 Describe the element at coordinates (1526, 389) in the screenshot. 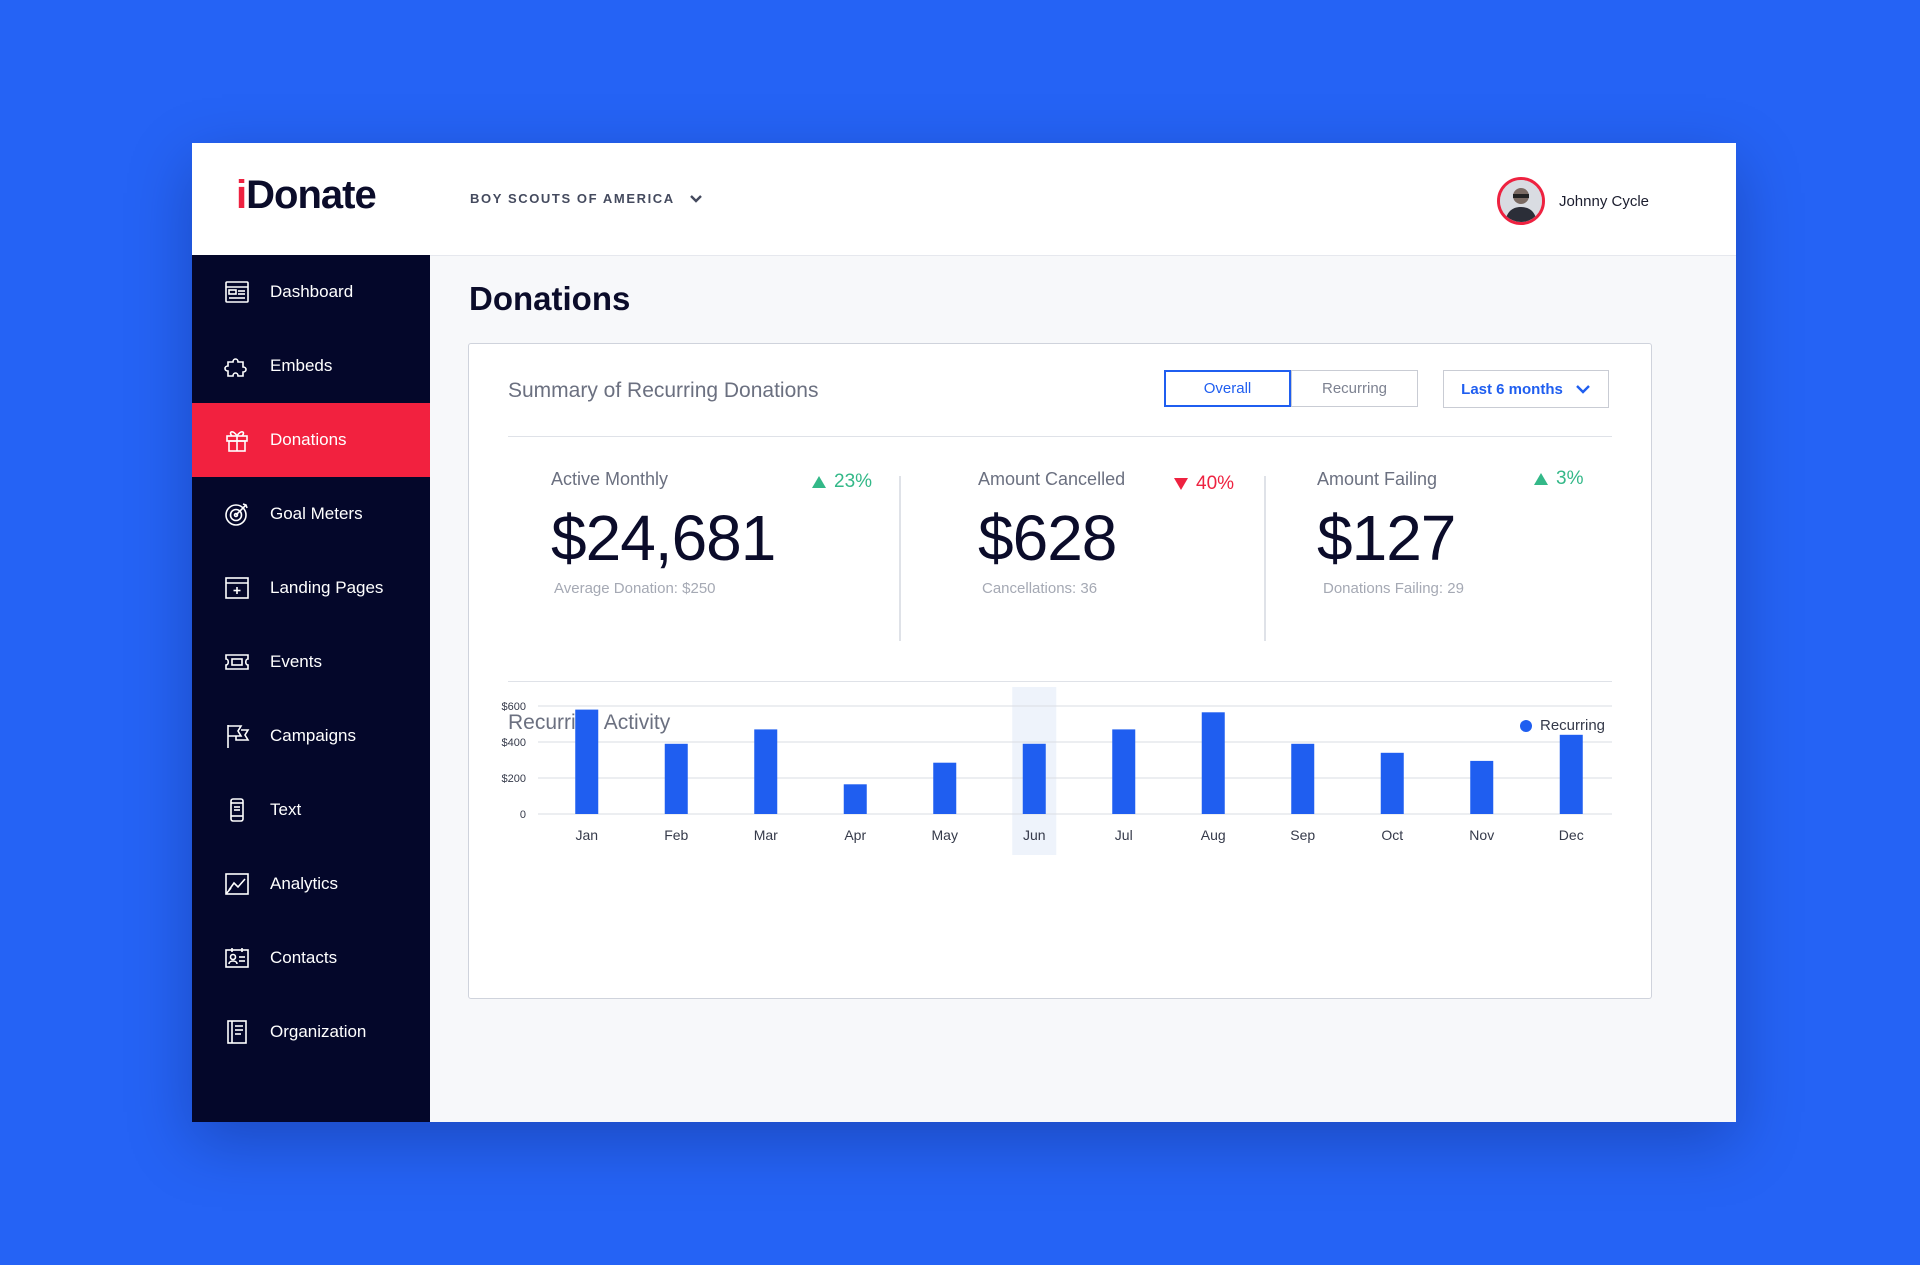

I see `date-range-dropdown: Last 6 months` at that location.